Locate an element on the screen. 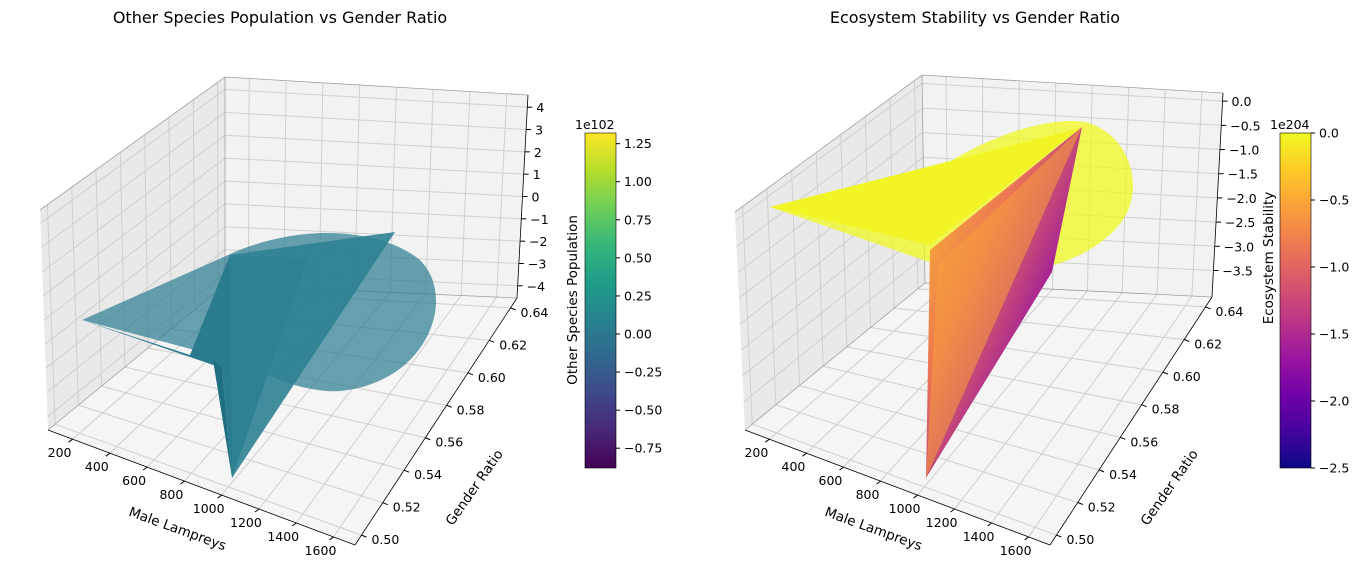 The width and height of the screenshot is (1365, 582). chart-2-colorbar-ticks: 0.0 −0.5 −1.0 −1.5 −2.0 −2.5 is located at coordinates (1330, 301).